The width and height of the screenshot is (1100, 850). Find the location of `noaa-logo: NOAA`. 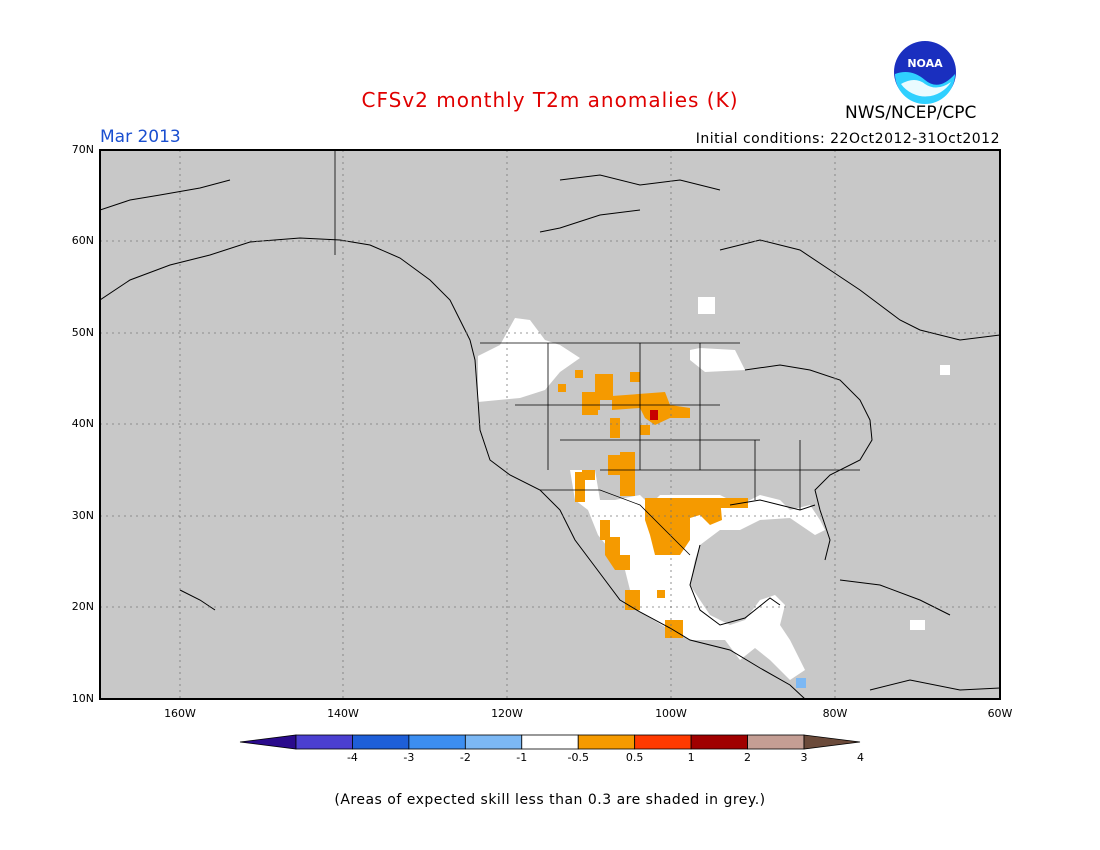

noaa-logo: NOAA is located at coordinates (925, 72).